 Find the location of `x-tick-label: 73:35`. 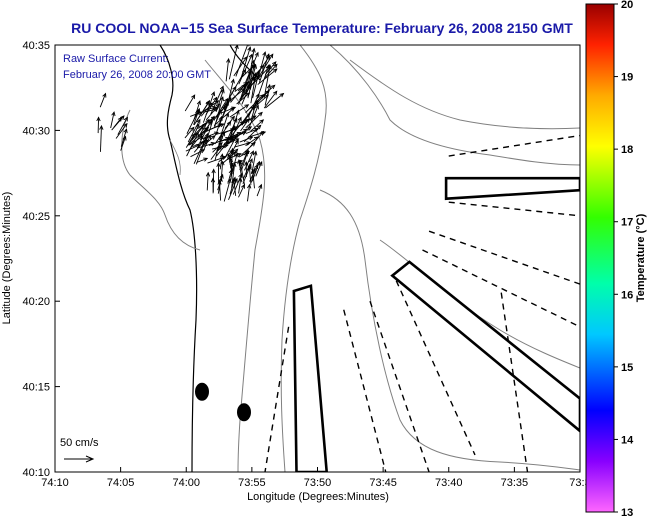

x-tick-label: 73:35 is located at coordinates (515, 483).